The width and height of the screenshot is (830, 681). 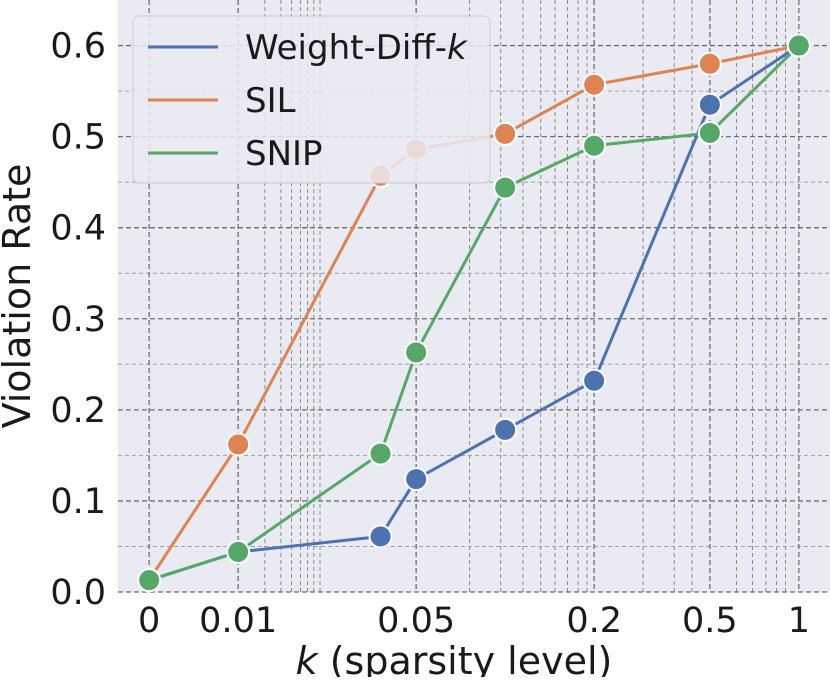 What do you see at coordinates (78, 502) in the screenshot?
I see `y-tick-label: 0.1` at bounding box center [78, 502].